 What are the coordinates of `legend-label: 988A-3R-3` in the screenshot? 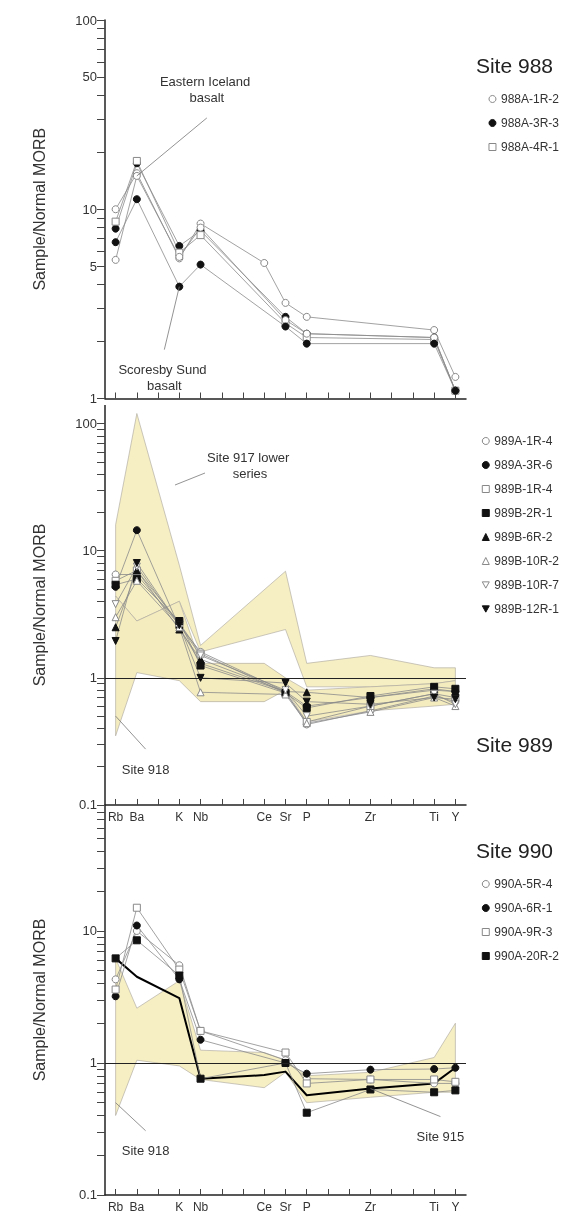 It's located at (530, 123).